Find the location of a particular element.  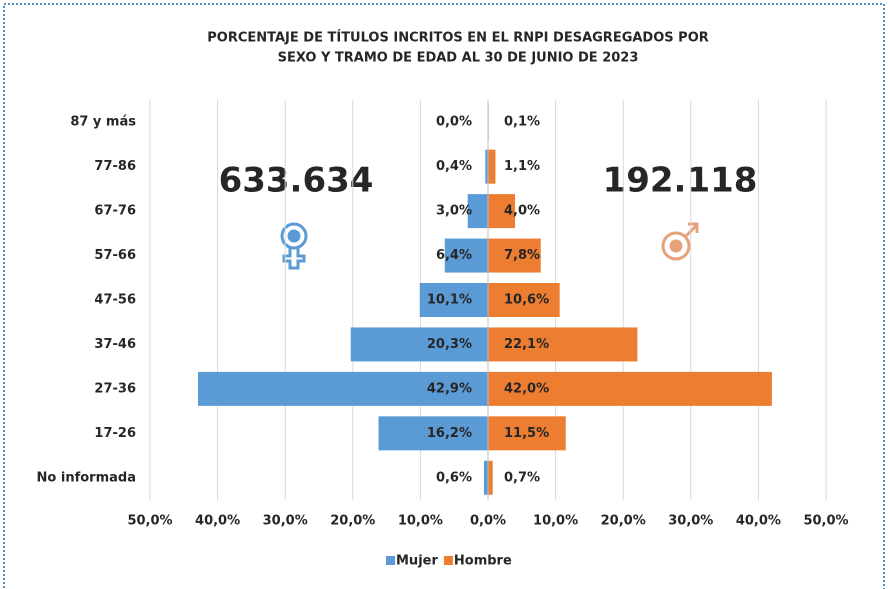

annotation: 192.118 is located at coordinates (680, 181).